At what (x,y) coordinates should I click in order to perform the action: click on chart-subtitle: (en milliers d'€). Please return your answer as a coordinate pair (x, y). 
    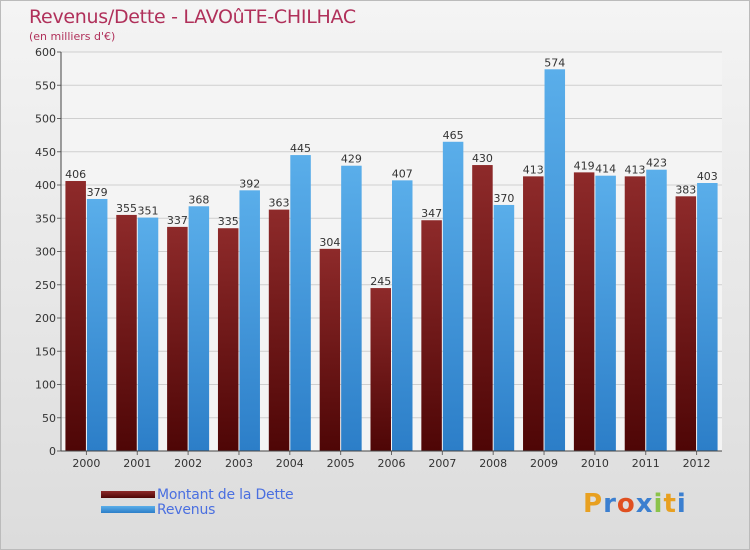
    Looking at the image, I should click on (72, 36).